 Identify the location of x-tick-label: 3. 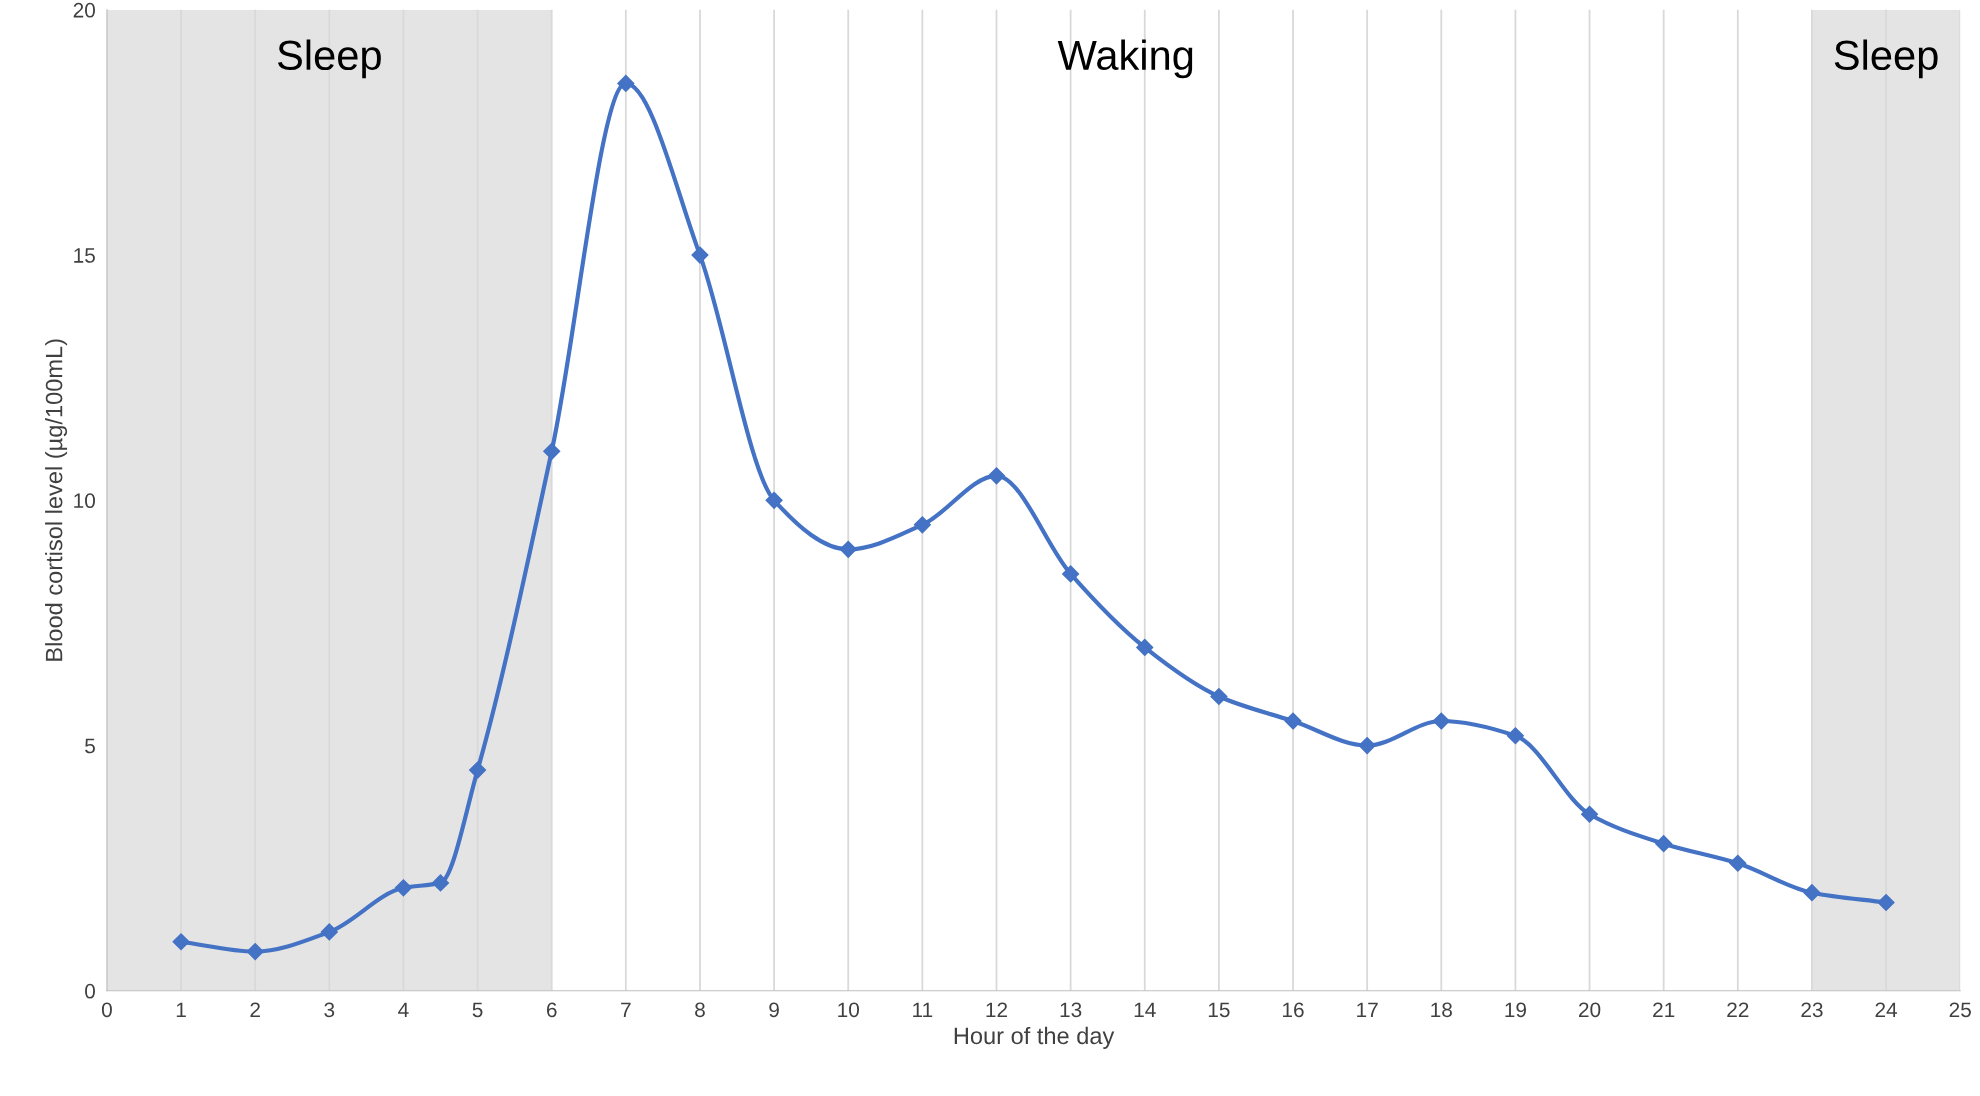
(329, 1010).